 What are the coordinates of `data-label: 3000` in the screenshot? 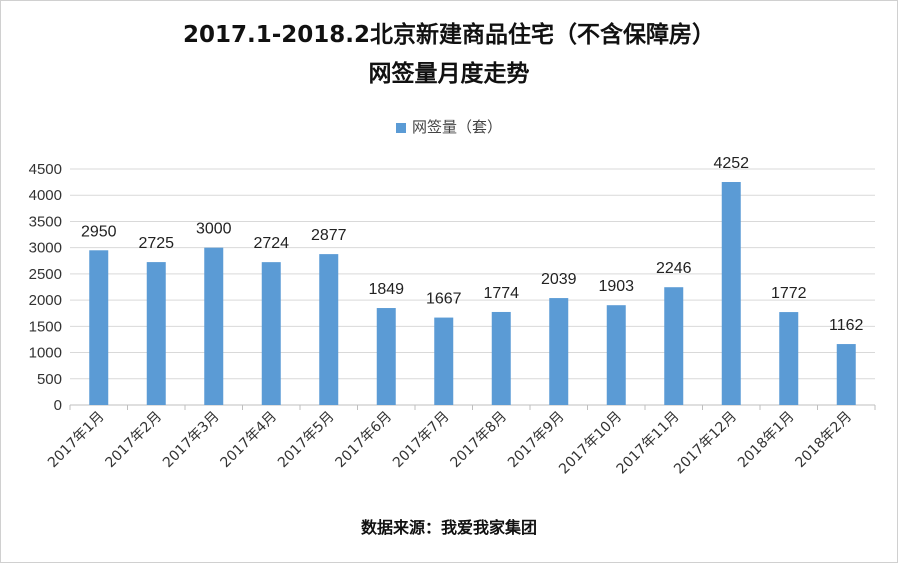 It's located at (214, 229).